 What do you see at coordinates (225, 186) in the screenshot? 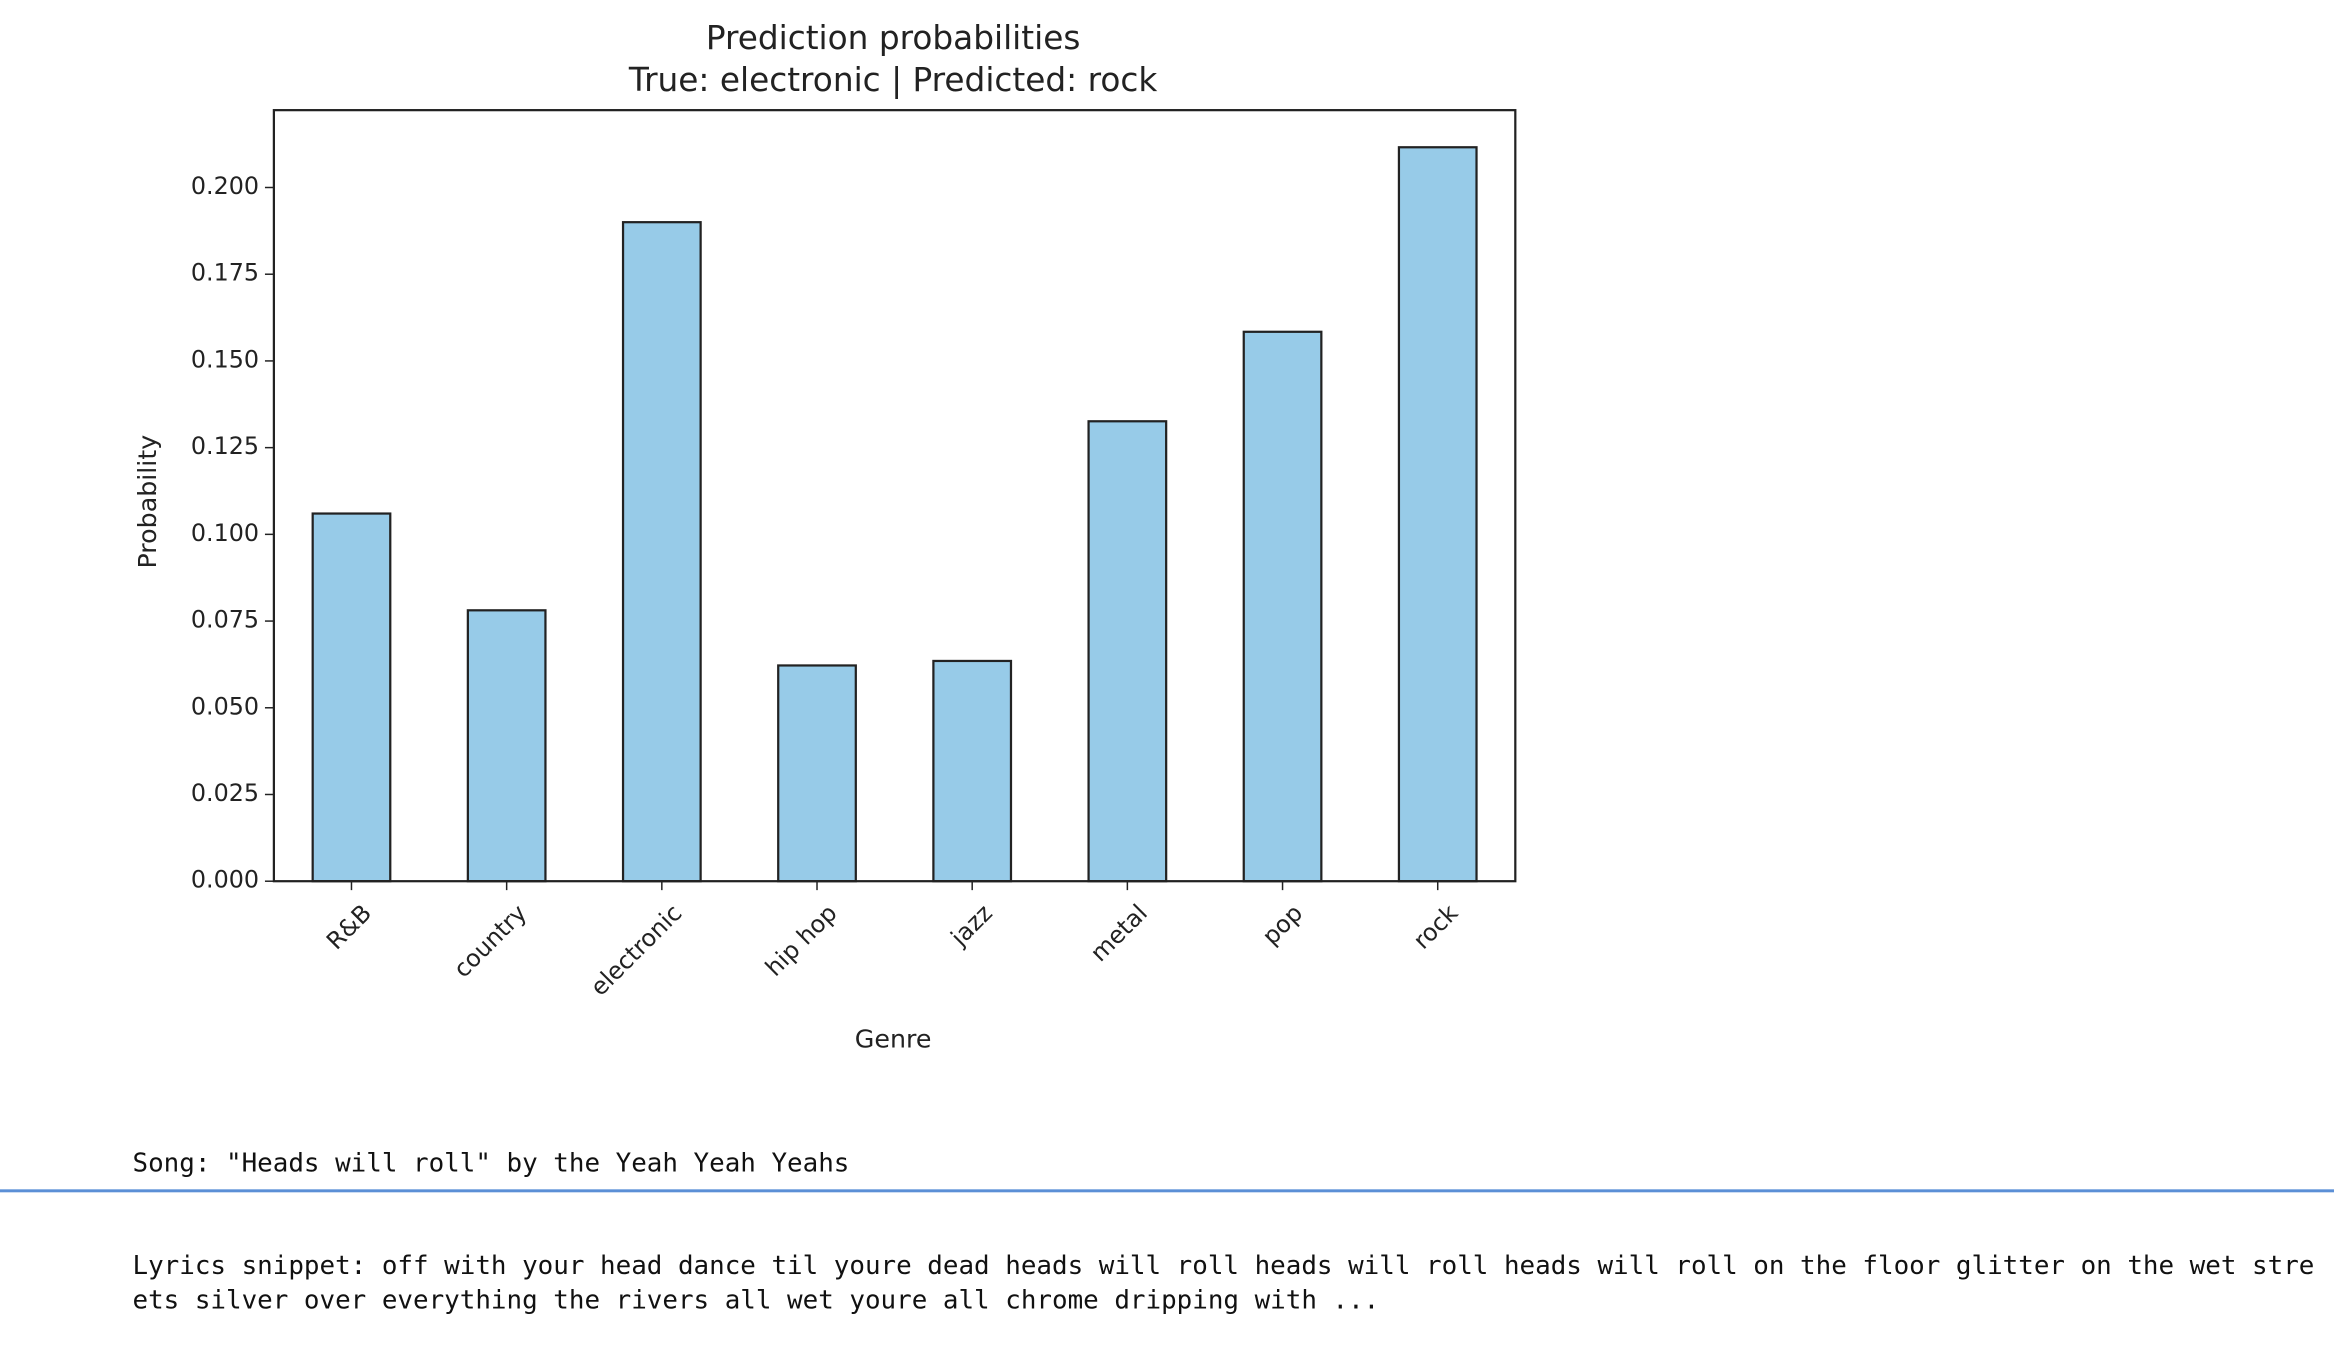
I see `y-tick-label: 0.200` at bounding box center [225, 186].